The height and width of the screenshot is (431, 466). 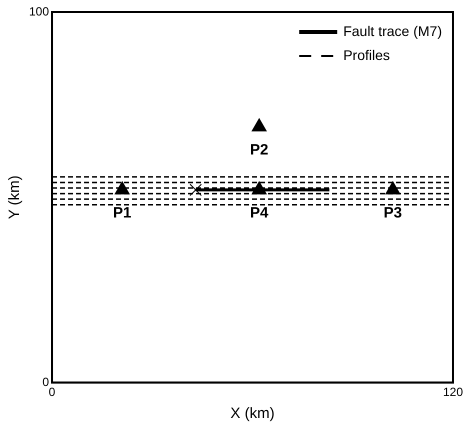 What do you see at coordinates (15, 197) in the screenshot?
I see `y-axis-title: Y (km)` at bounding box center [15, 197].